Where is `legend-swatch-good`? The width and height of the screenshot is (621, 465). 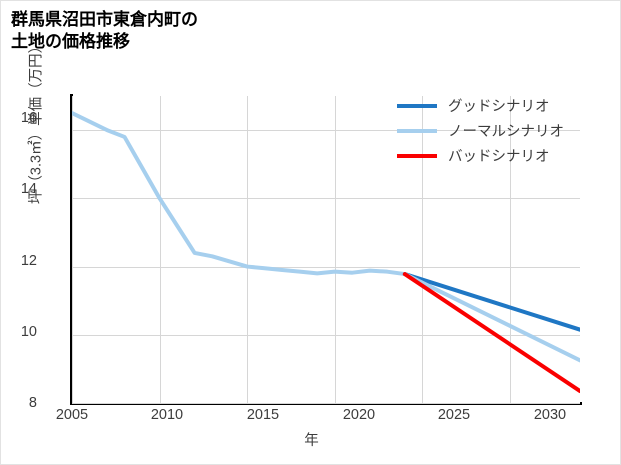
legend-swatch-good is located at coordinates (417, 105).